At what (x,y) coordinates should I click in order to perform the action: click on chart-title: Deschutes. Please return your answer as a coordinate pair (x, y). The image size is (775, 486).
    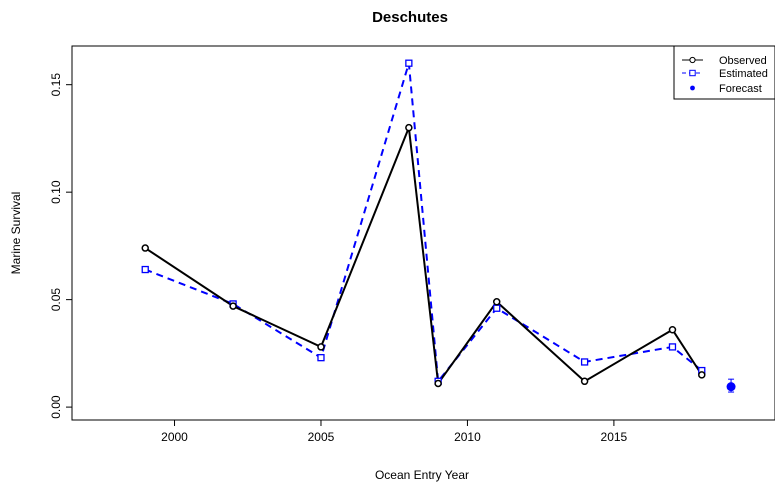
    Looking at the image, I should click on (410, 17).